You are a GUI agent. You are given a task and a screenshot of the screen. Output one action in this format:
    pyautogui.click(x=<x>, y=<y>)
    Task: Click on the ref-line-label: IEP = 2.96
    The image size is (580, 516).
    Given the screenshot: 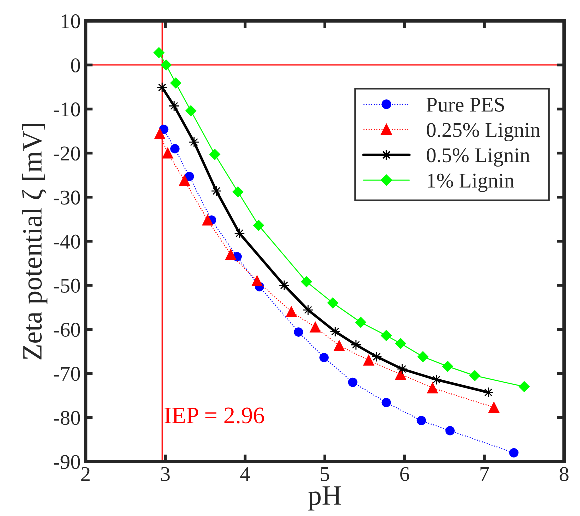 What is the action you would take?
    pyautogui.click(x=214, y=416)
    